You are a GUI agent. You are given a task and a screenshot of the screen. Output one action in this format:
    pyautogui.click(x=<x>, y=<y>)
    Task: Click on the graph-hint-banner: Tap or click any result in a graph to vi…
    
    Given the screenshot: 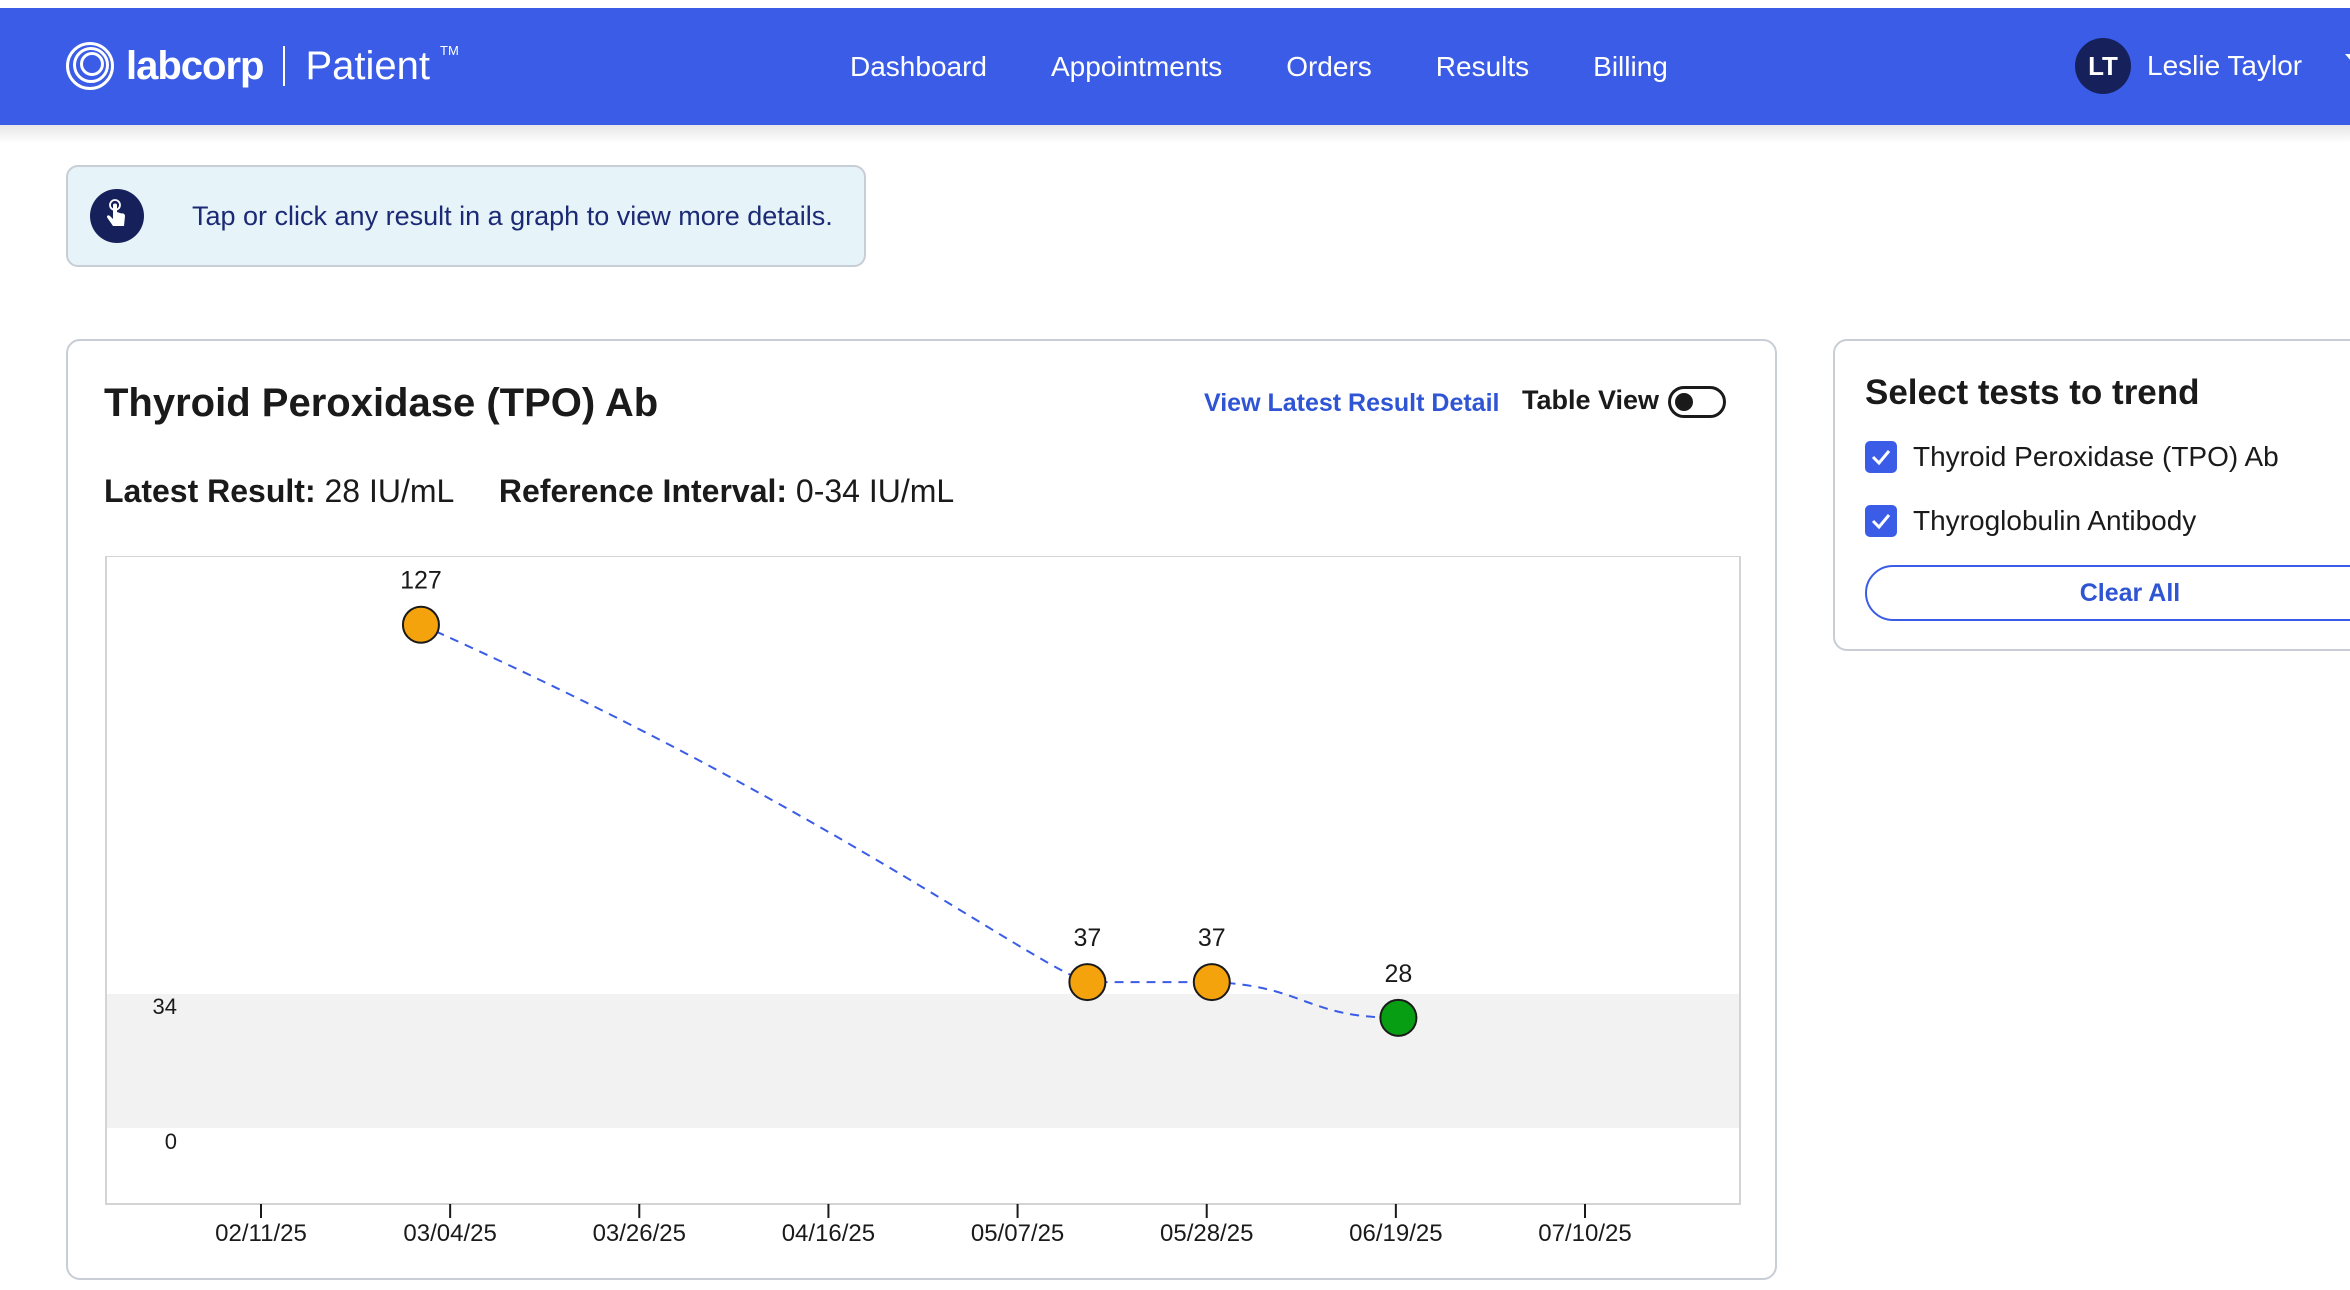 What is the action you would take?
    pyautogui.click(x=466, y=216)
    